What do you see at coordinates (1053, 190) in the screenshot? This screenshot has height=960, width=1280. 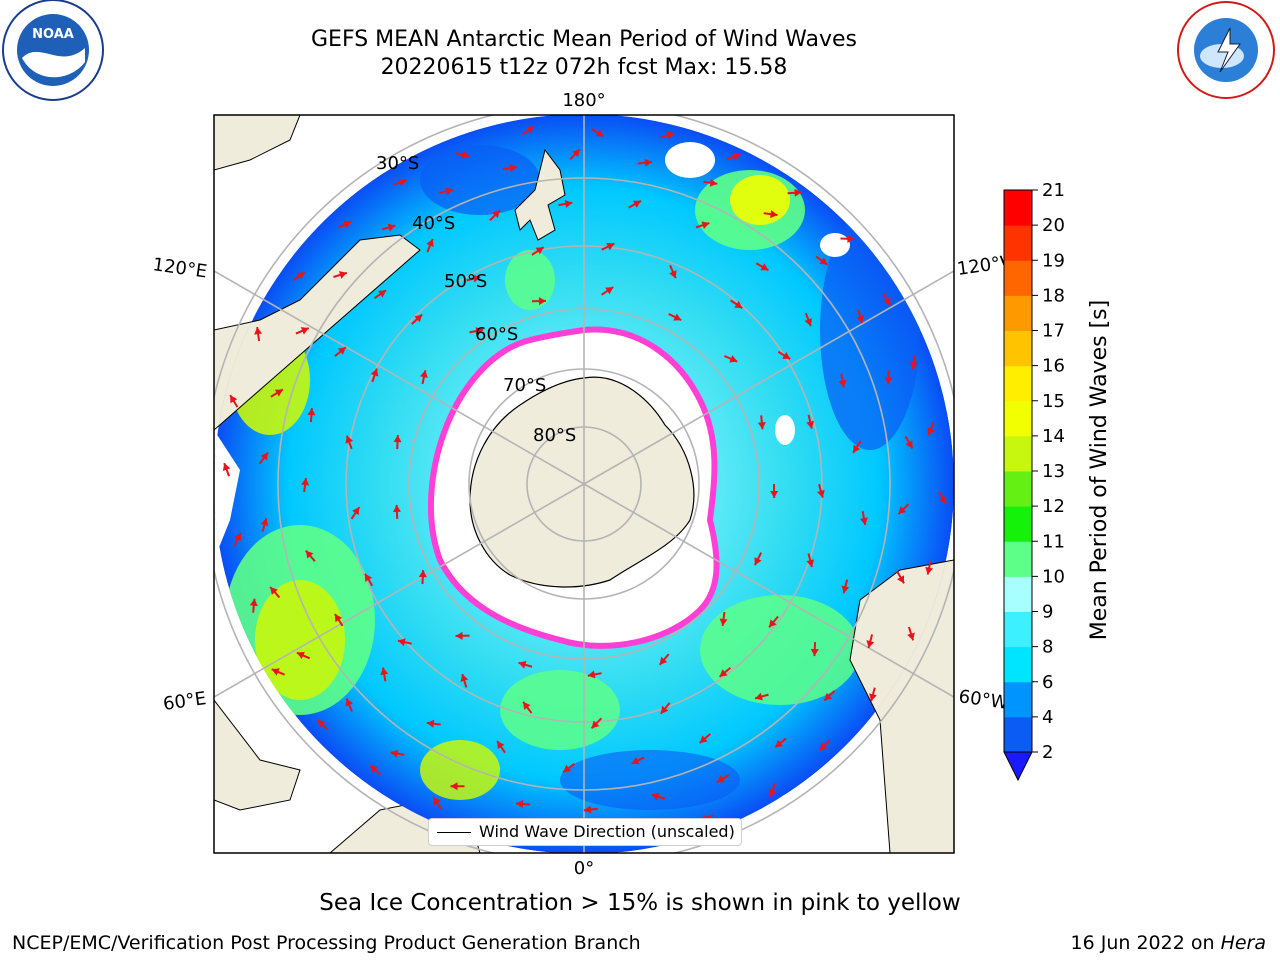 I see `colorbar-tick-label: 21` at bounding box center [1053, 190].